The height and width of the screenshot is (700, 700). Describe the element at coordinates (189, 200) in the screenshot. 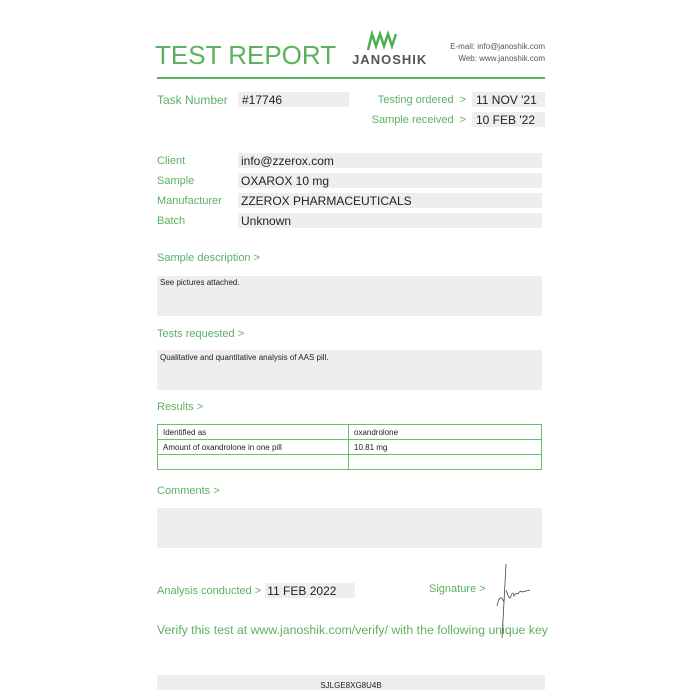

I see `manufacturer-label: Manufacturer` at that location.